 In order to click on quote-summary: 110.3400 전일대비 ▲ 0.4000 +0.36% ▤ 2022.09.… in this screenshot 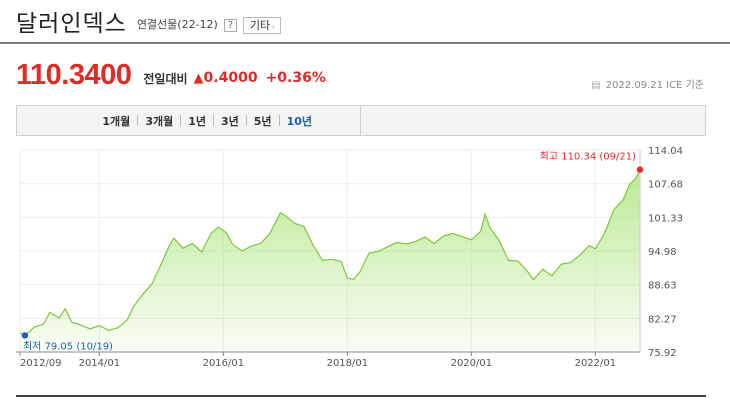, I will do `click(361, 75)`.